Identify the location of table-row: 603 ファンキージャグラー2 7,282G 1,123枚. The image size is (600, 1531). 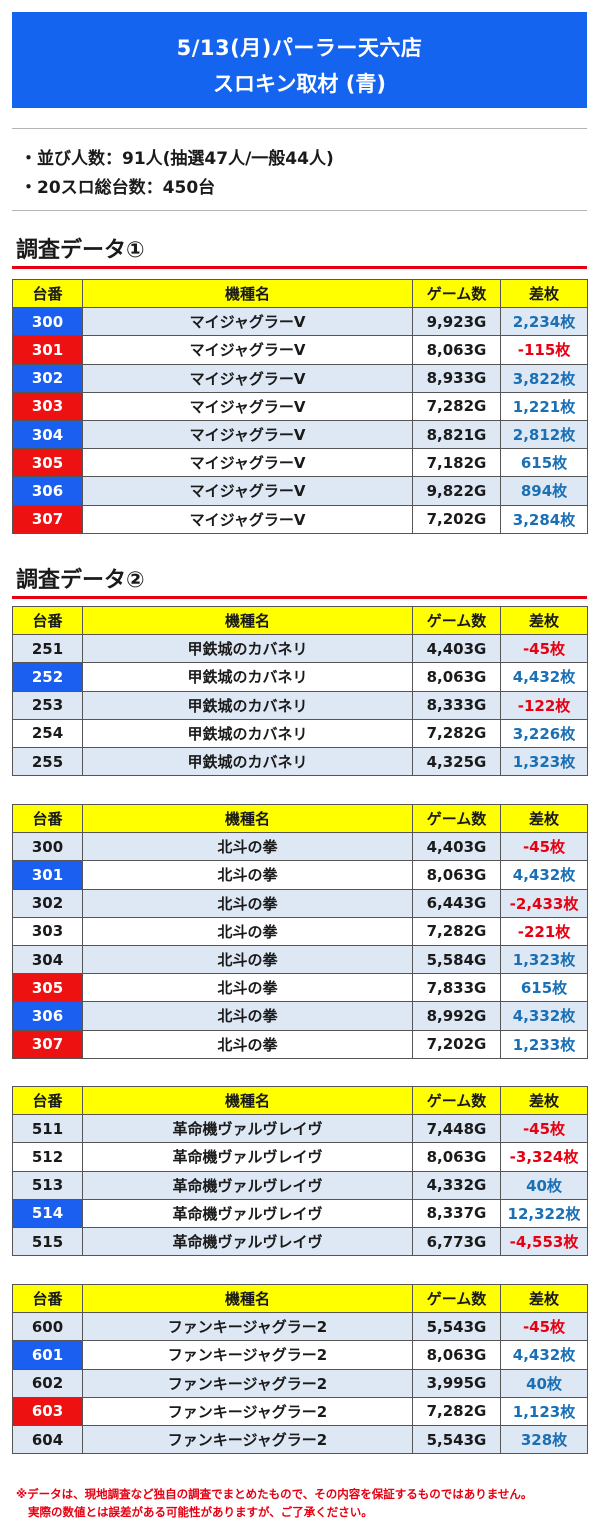
(300, 1411).